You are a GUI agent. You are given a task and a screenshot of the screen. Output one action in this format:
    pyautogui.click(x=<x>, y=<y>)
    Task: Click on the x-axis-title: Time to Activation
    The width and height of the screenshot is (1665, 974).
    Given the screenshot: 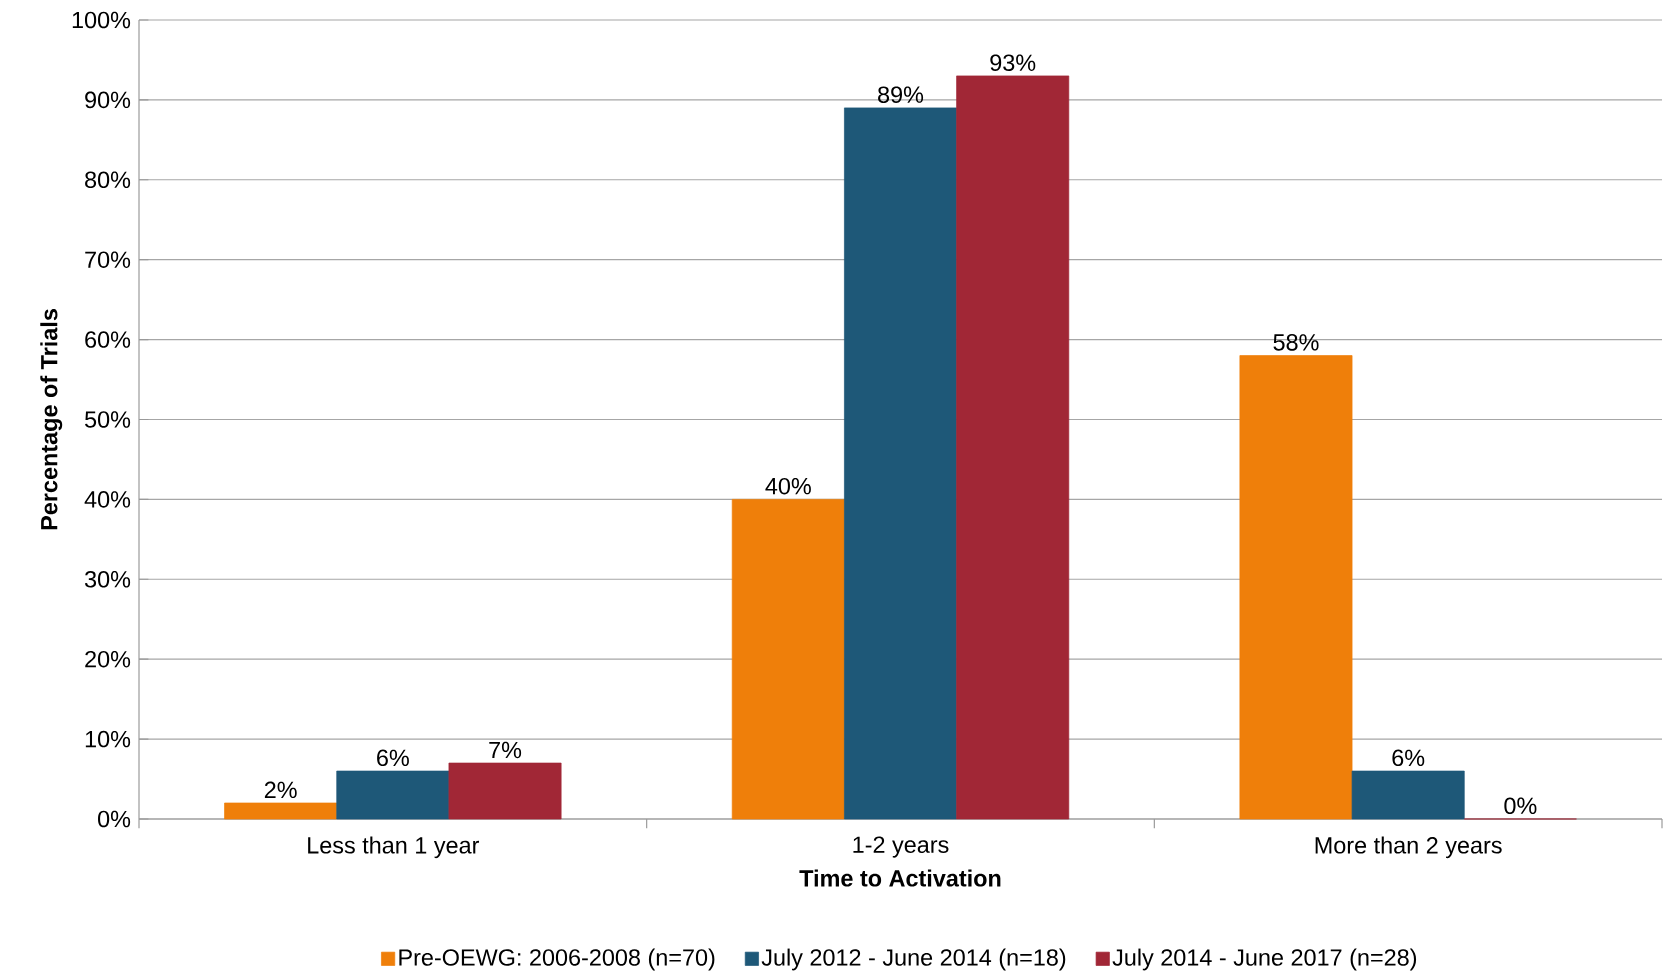 What is the action you would take?
    pyautogui.click(x=900, y=878)
    